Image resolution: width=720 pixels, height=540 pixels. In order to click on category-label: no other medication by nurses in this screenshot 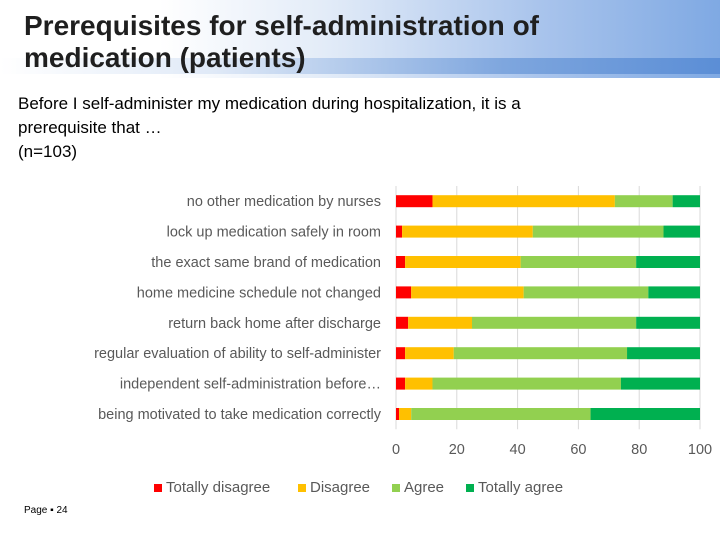, I will do `click(284, 202)`.